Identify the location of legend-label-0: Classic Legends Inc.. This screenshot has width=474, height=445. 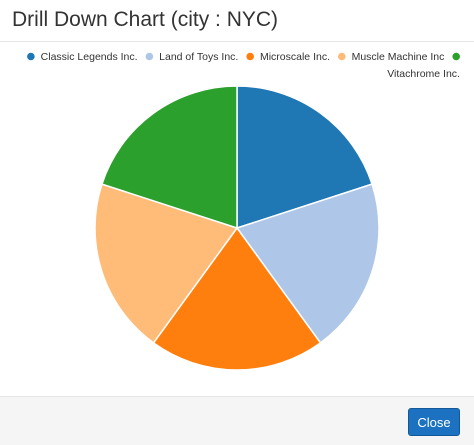
(89, 57).